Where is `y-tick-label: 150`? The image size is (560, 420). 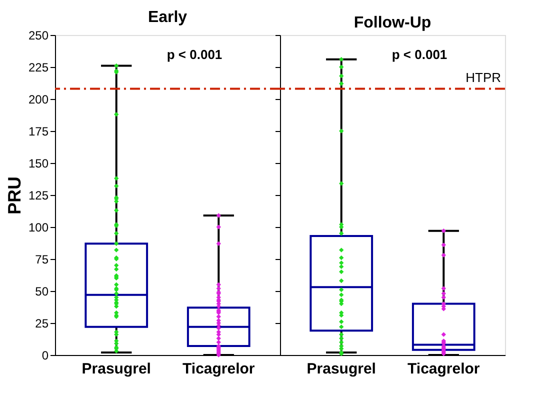 y-tick-label: 150 is located at coordinates (38, 163).